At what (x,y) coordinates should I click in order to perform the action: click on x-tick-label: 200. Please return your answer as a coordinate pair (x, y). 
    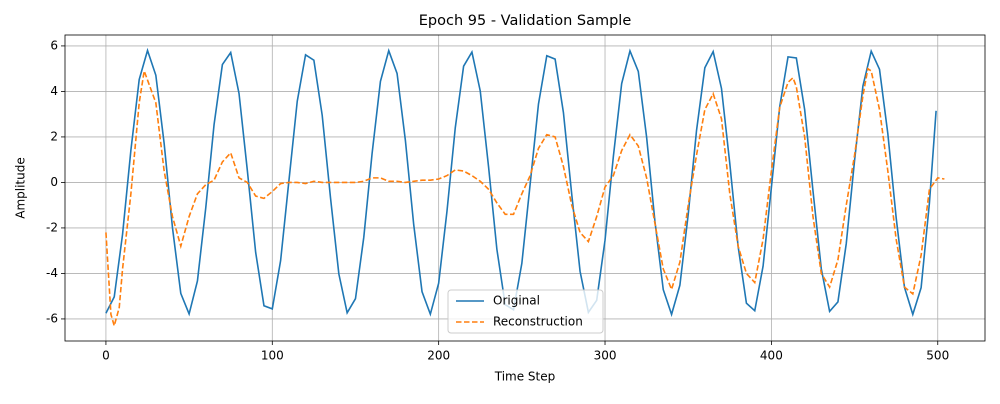
    Looking at the image, I should click on (438, 356).